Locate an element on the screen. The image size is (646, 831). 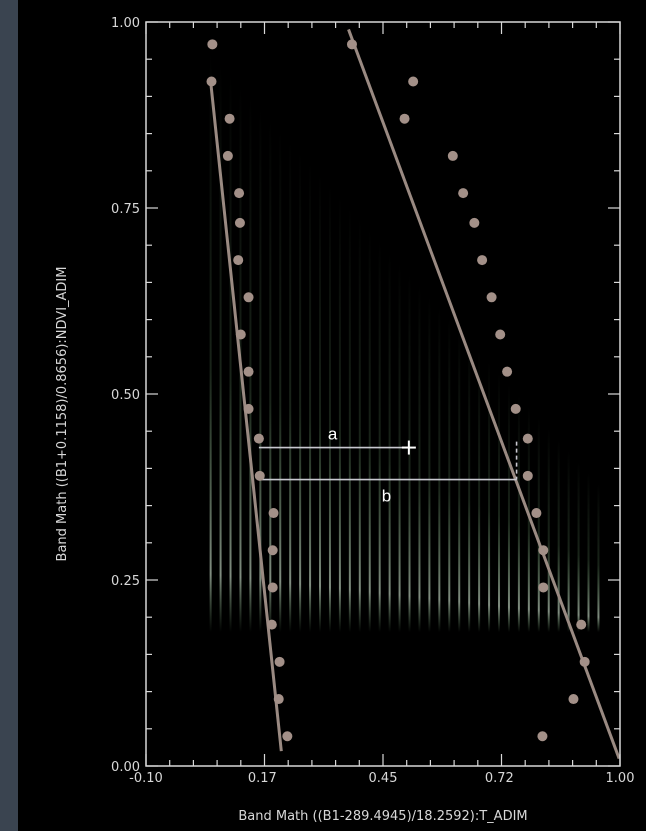
x-axis-title: Band Math ((B1-289.4945)/18.2592):T_ADIM is located at coordinates (382, 816).